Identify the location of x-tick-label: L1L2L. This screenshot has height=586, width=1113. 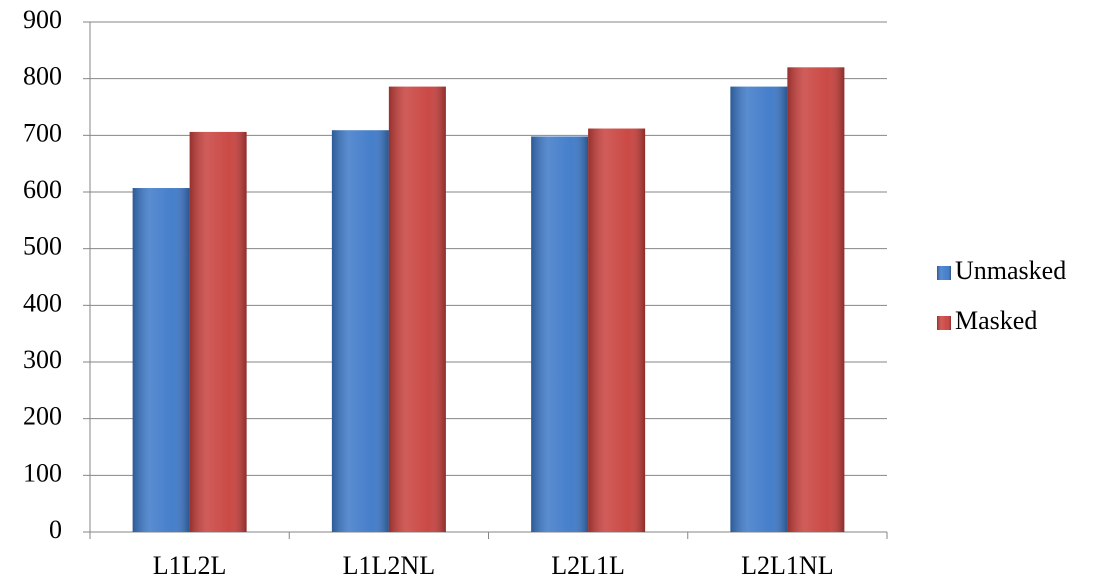
(190, 565).